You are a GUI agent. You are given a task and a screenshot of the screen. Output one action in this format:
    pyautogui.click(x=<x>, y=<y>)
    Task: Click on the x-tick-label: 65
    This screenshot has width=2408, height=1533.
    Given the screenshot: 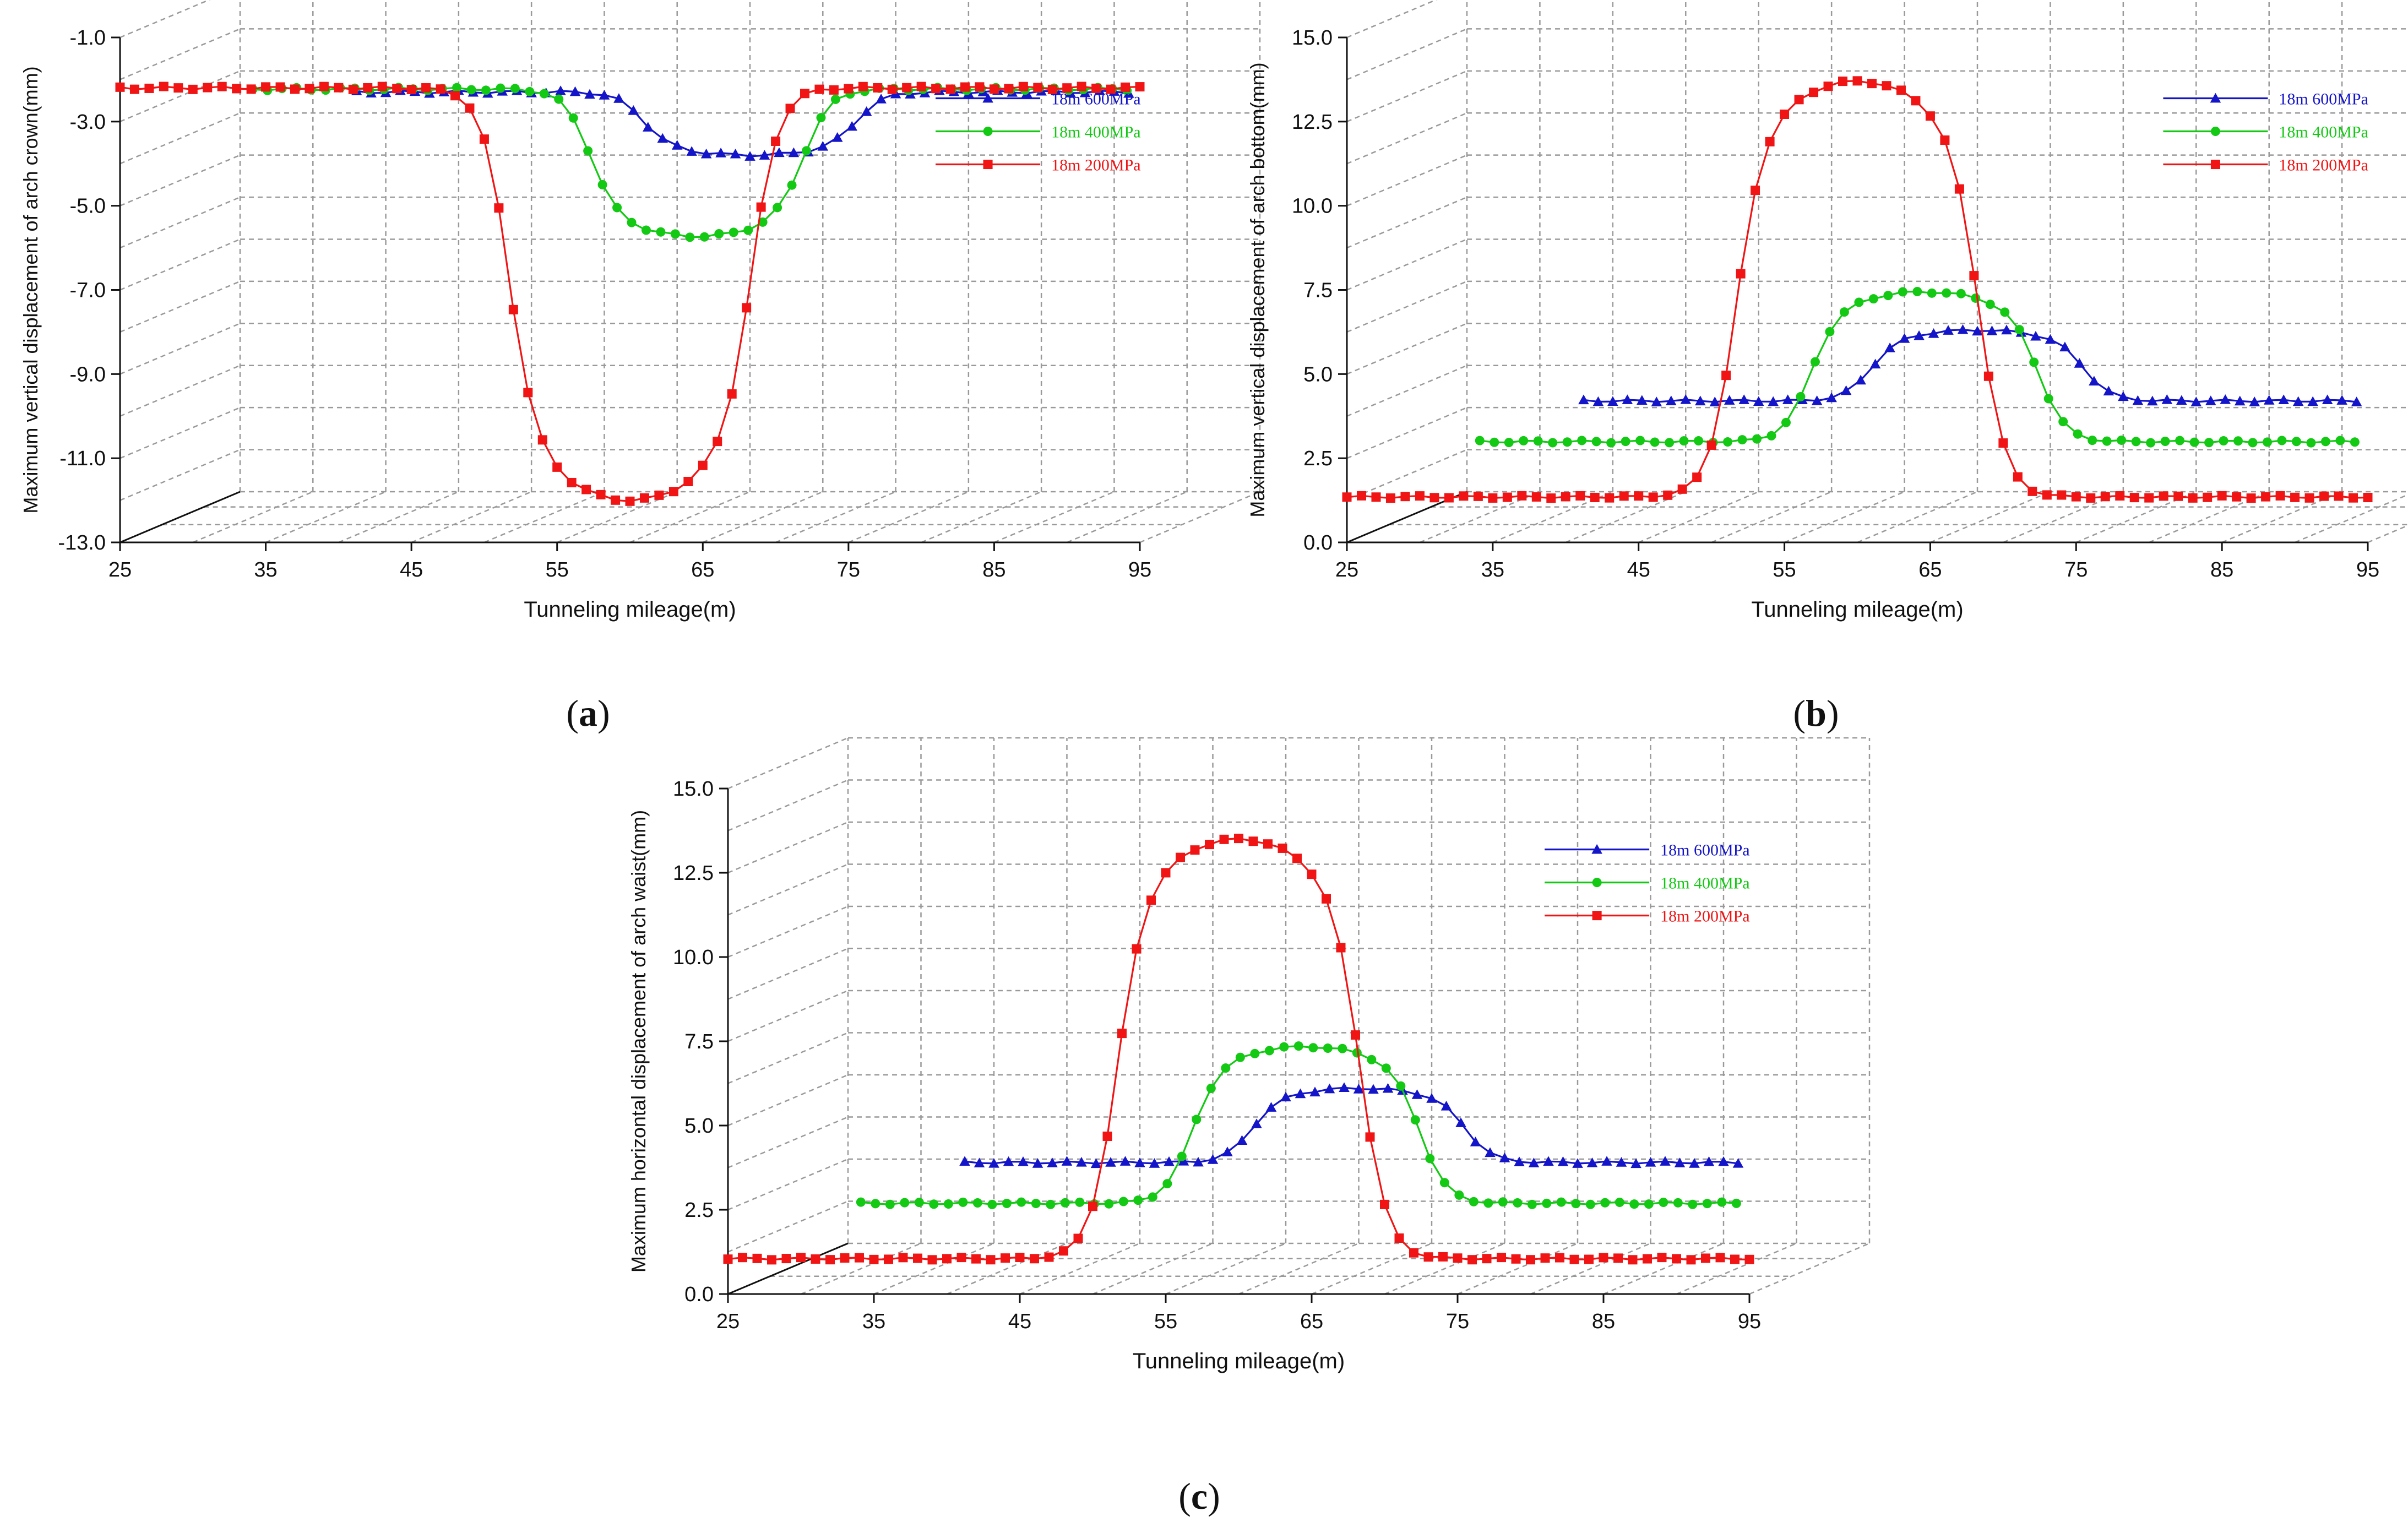 What is the action you would take?
    pyautogui.click(x=1311, y=1321)
    